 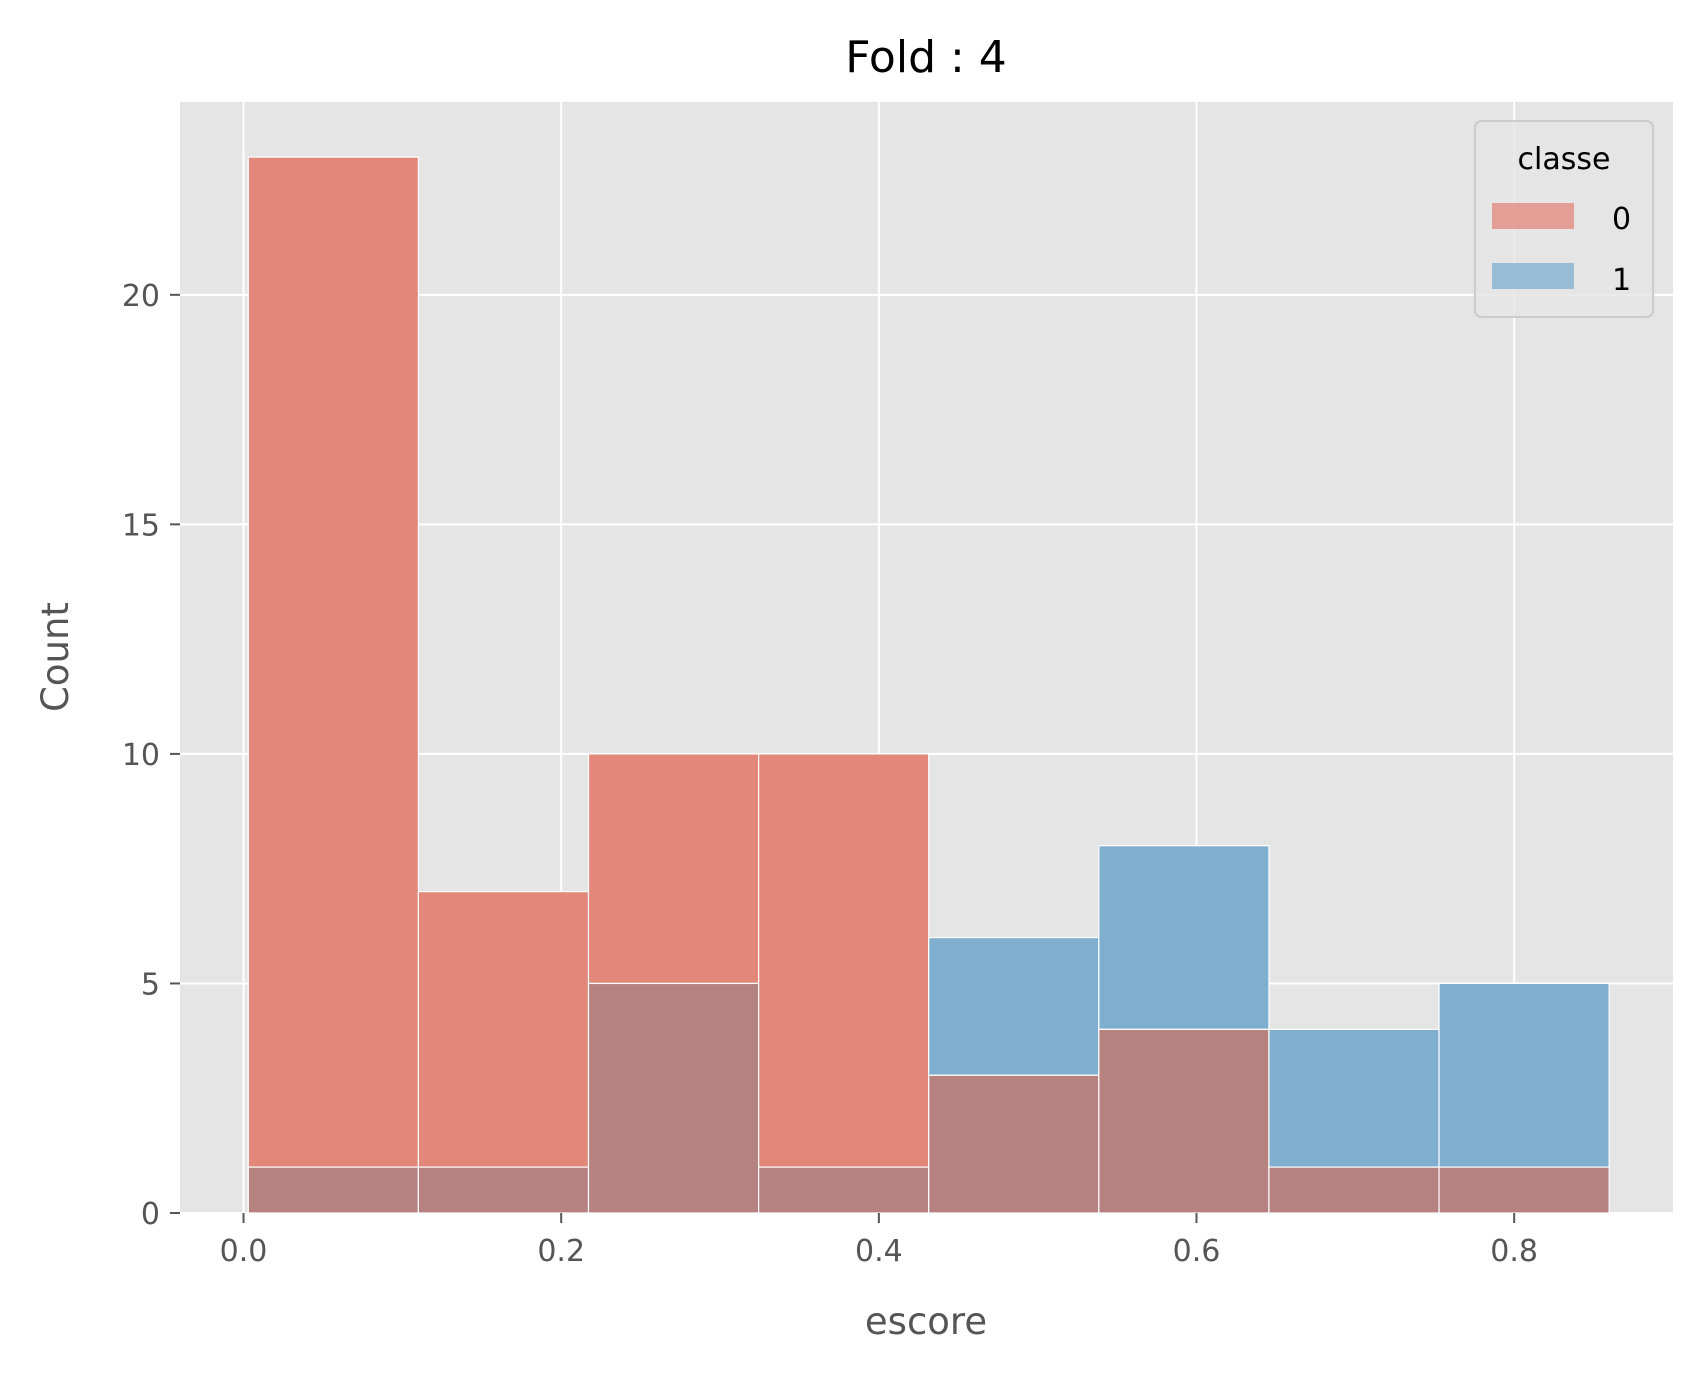 What do you see at coordinates (141, 296) in the screenshot?
I see `y-tick-label: 20` at bounding box center [141, 296].